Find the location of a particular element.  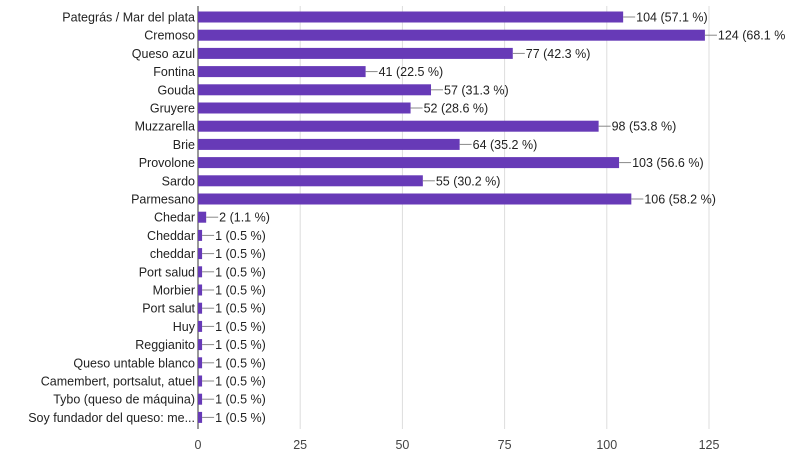

category-label: cheddar is located at coordinates (172, 254).